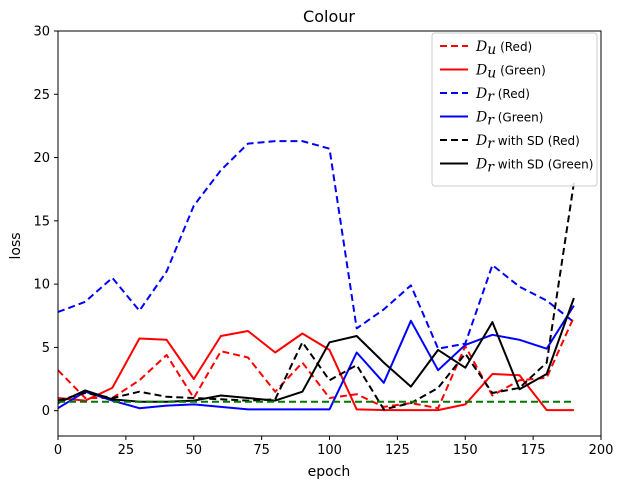  What do you see at coordinates (126, 450) in the screenshot?
I see `x-tick-label: 25` at bounding box center [126, 450].